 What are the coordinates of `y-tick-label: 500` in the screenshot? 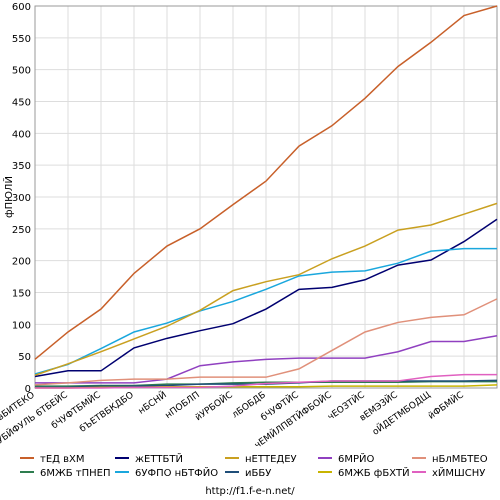 It's located at (21, 71).